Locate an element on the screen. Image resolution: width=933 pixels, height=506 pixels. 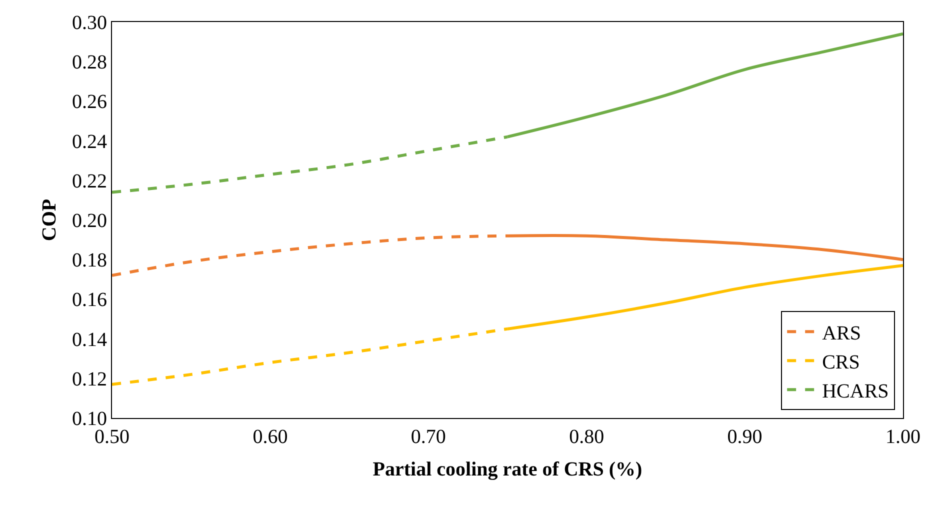
y-tick-label: 0.22 is located at coordinates (89, 181).